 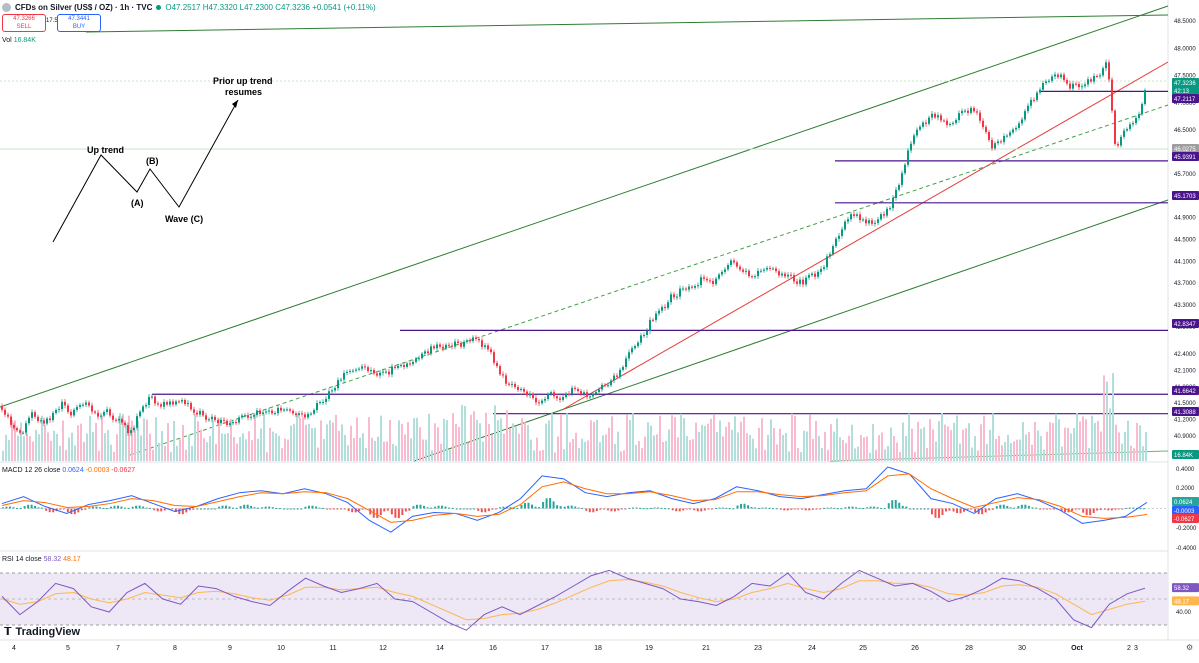 I want to click on macd-legend: MACD 12 26 close 0.0624 -0.0003 -0.0627, so click(x=68, y=470).